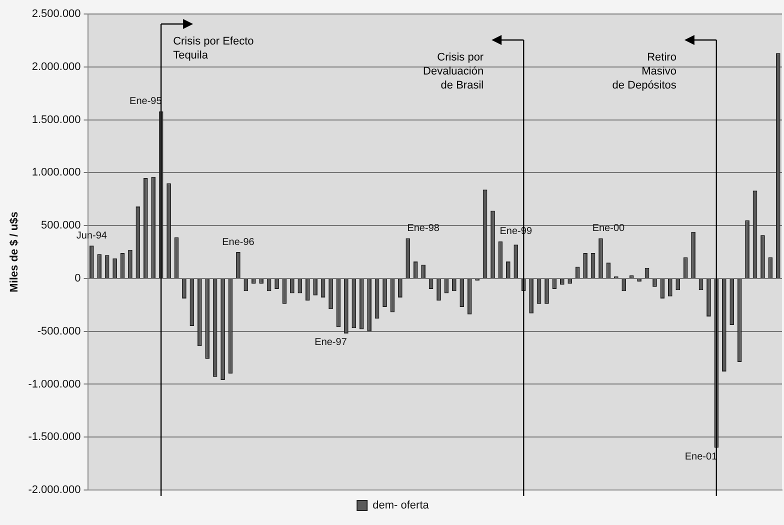 This screenshot has height=525, width=784. What do you see at coordinates (213, 49) in the screenshot?
I see `annotation: Crisis por Efecto Tequila` at bounding box center [213, 49].